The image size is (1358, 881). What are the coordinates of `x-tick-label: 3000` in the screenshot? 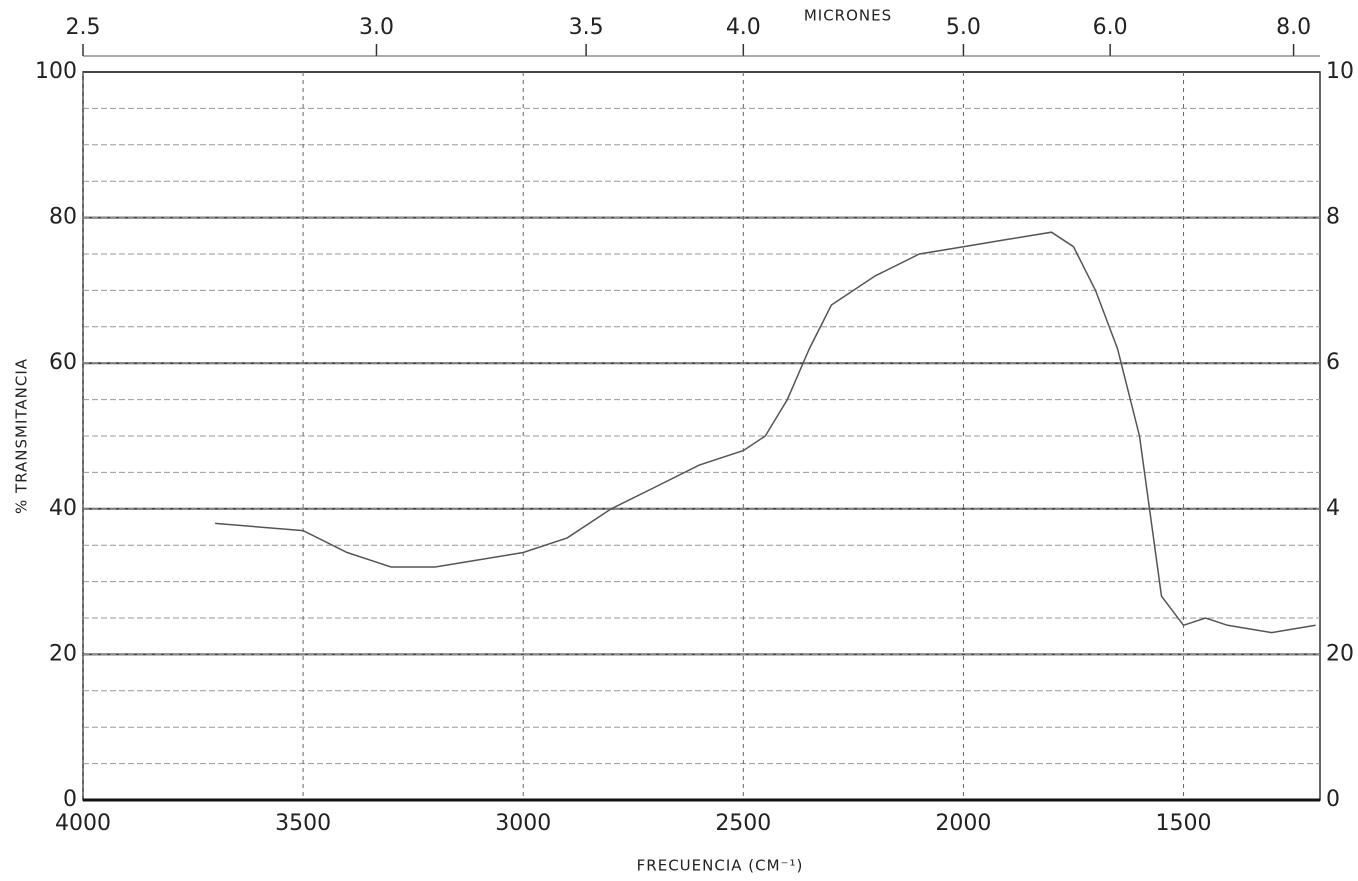 It's located at (523, 823).